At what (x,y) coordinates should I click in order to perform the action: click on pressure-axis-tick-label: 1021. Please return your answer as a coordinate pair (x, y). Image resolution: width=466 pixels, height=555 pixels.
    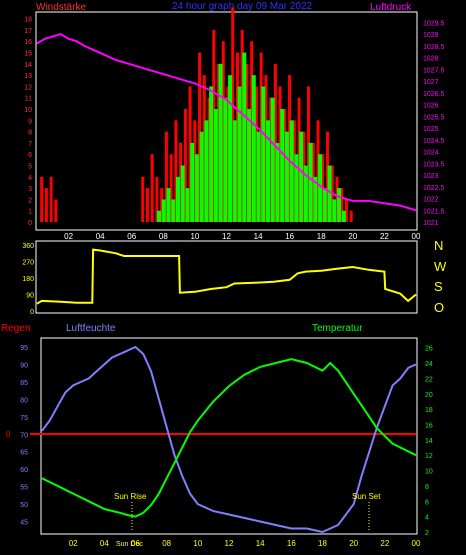
    Looking at the image, I should click on (431, 223).